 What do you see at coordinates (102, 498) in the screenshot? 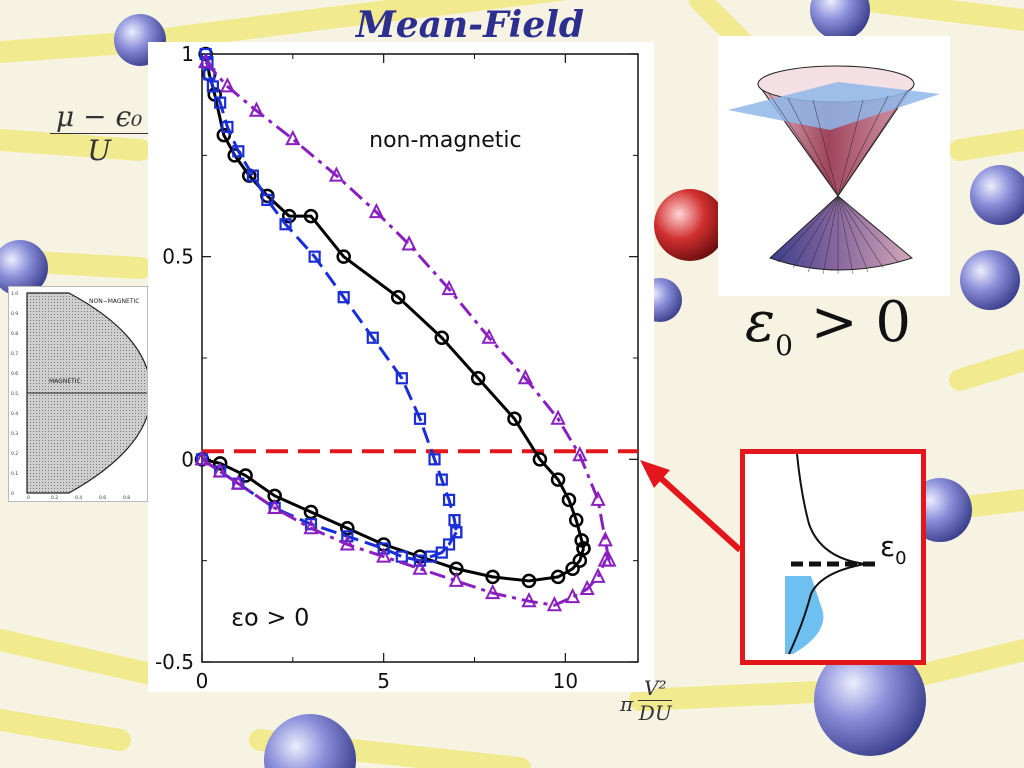
I see `phase-x-tick-label: 0.6` at bounding box center [102, 498].